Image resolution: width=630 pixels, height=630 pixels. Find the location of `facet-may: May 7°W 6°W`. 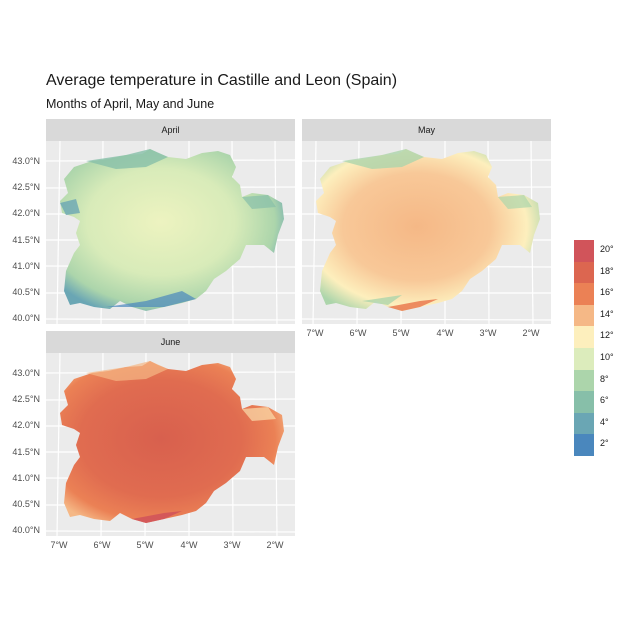

facet-may: May 7°W 6°W is located at coordinates (426, 228).